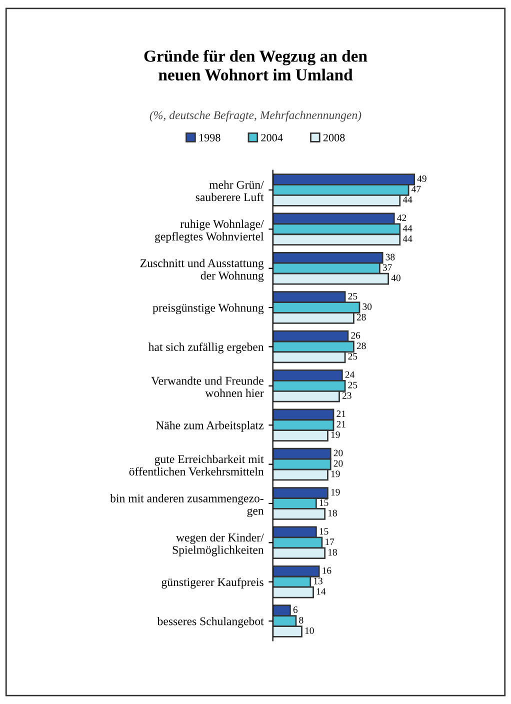 This screenshot has height=704, width=511. I want to click on data-label: 26, so click(355, 335).